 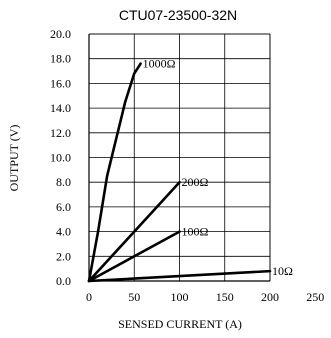 What do you see at coordinates (89, 297) in the screenshot?
I see `x-tick-label: 0` at bounding box center [89, 297].